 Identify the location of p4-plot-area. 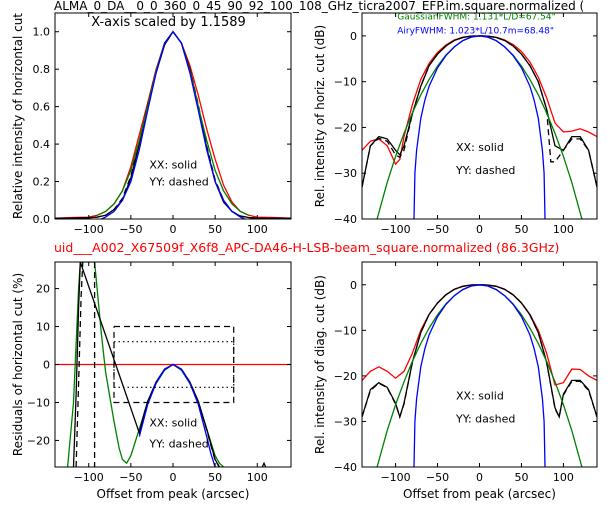
(479, 375).